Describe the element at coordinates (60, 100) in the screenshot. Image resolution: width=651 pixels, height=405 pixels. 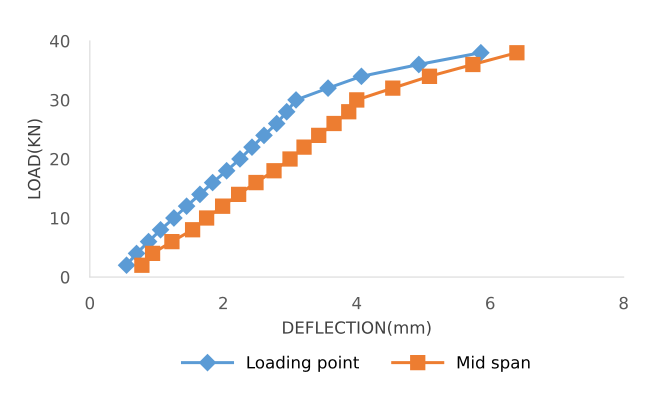
I see `y-tick-label: 30` at that location.